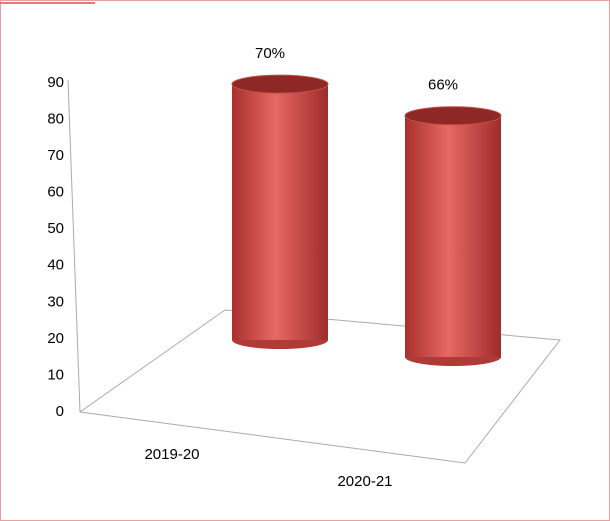 This screenshot has width=610, height=521. What do you see at coordinates (55, 265) in the screenshot?
I see `y-tick-label: 40` at bounding box center [55, 265].